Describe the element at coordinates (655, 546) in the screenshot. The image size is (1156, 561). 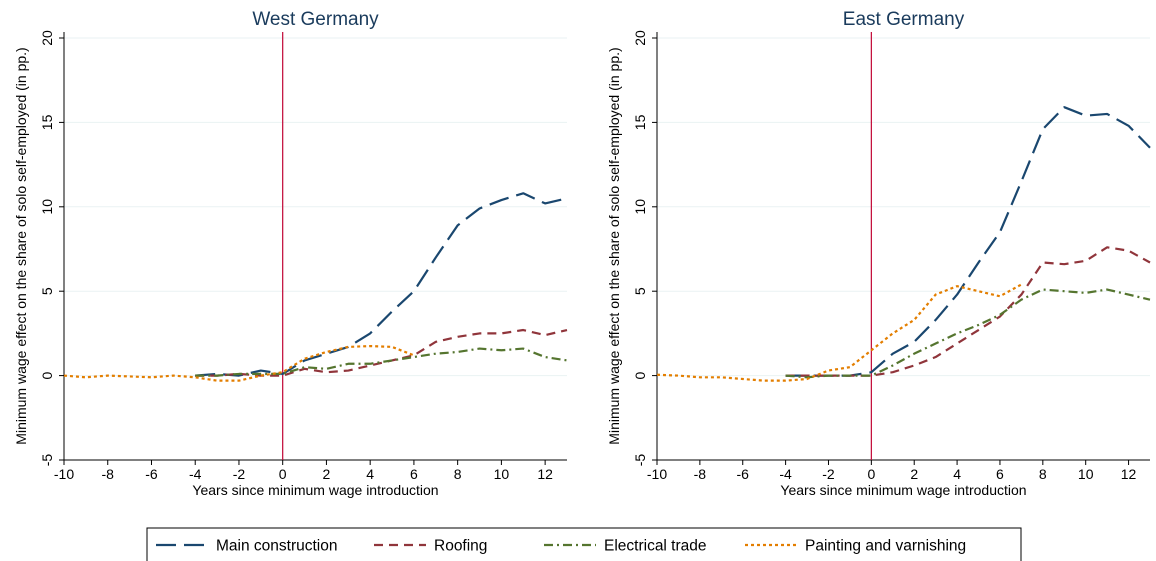
I see `legend-label-electrical-trade: Electrical trade` at that location.